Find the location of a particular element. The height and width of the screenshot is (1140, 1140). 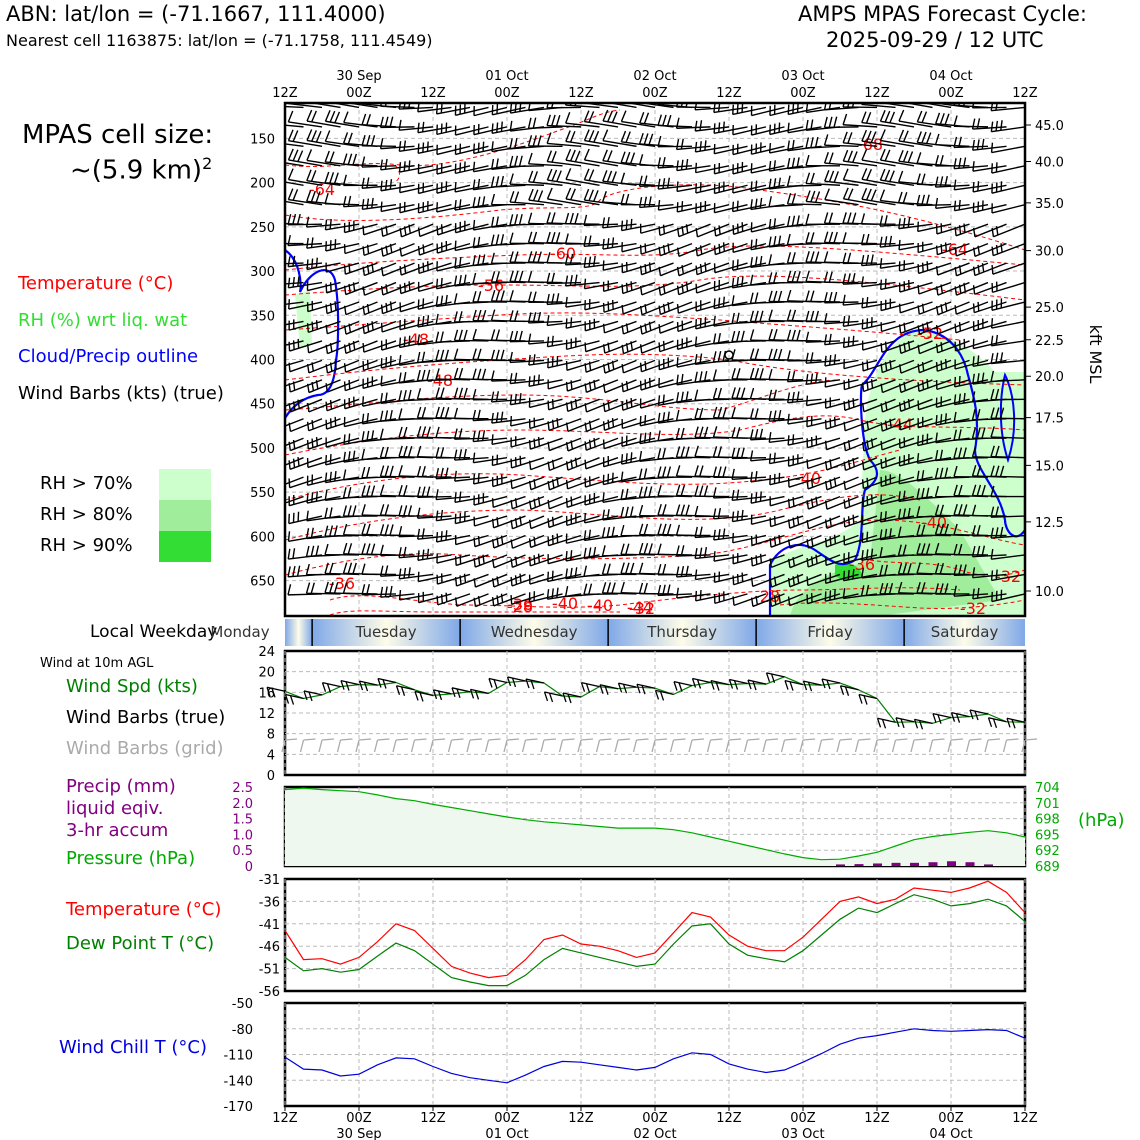

bottom-time-label: 12Z is located at coordinates (433, 1118).